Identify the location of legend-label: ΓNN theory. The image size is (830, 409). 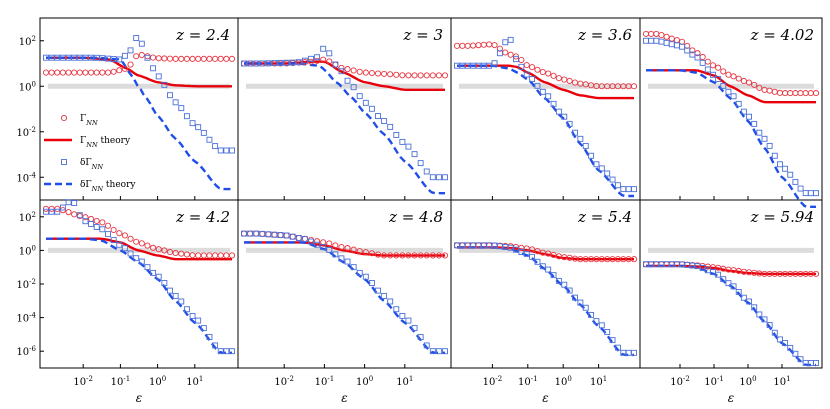
(105, 142).